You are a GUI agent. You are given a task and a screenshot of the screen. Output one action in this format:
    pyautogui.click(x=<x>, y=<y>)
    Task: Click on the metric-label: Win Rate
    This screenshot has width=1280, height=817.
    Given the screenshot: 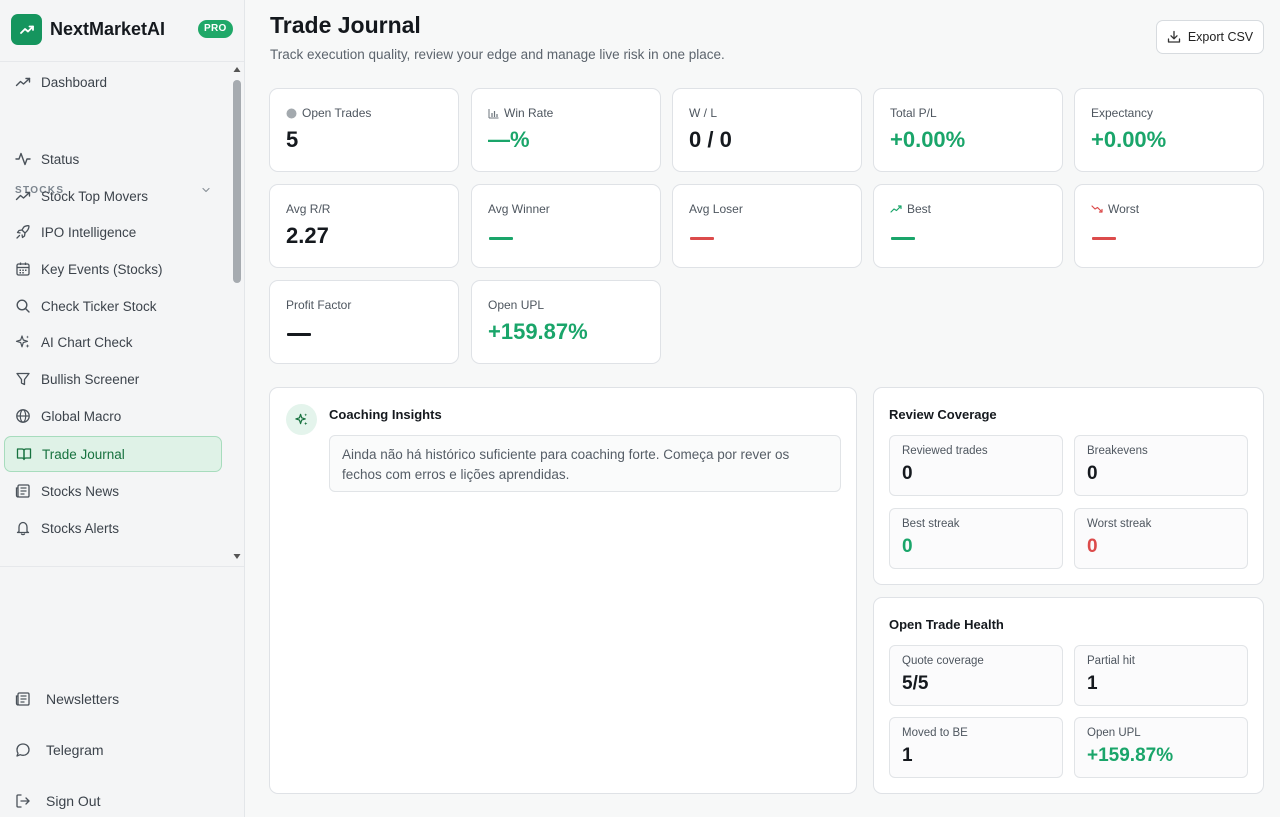 What is the action you would take?
    pyautogui.click(x=529, y=113)
    